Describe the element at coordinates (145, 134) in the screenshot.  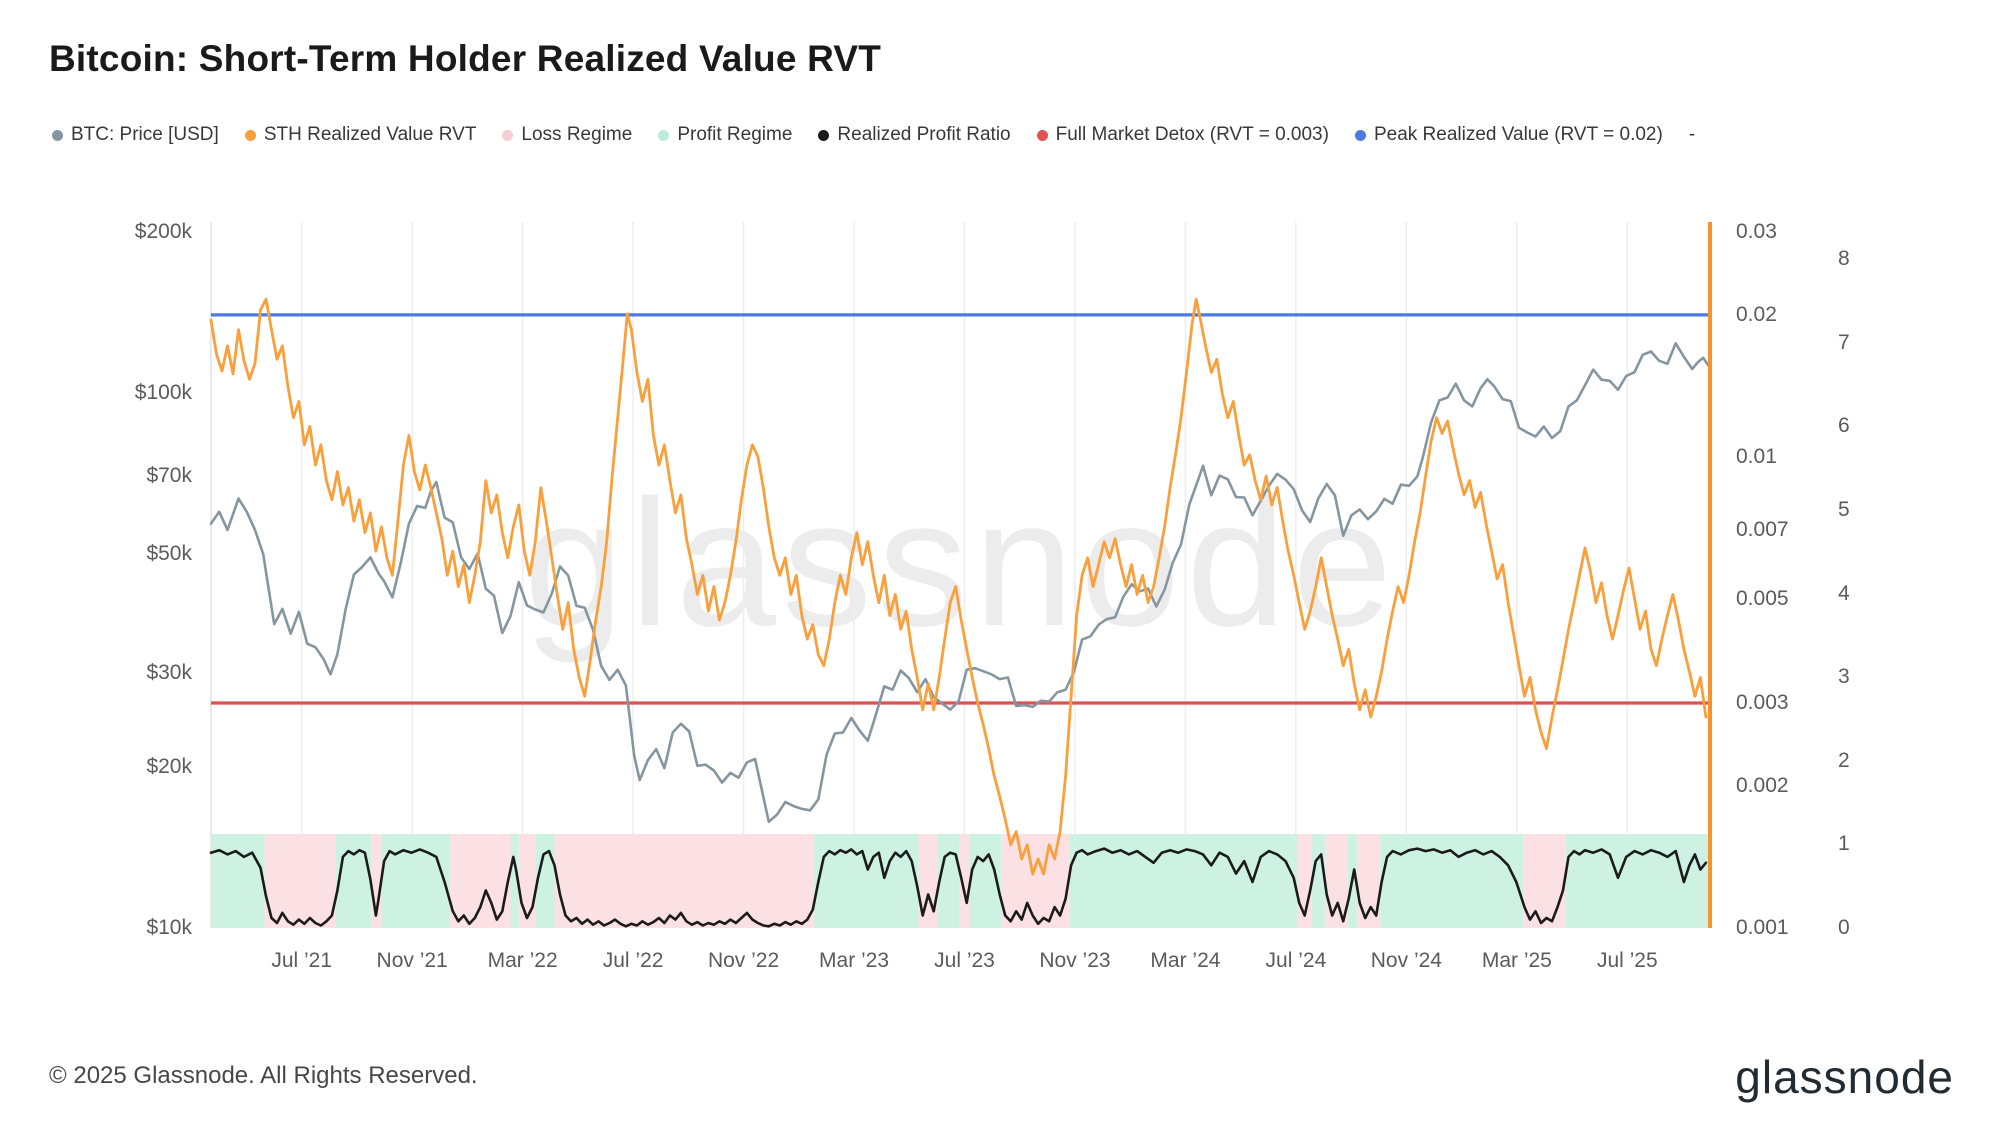
I see `legend-label: BTC: Price [USD]` at that location.